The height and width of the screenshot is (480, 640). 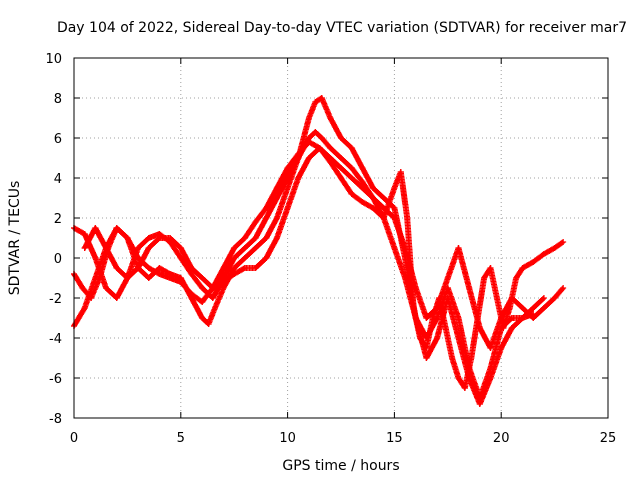 What do you see at coordinates (55, 299) in the screenshot?
I see `y-tick-label-3: -2` at bounding box center [55, 299].